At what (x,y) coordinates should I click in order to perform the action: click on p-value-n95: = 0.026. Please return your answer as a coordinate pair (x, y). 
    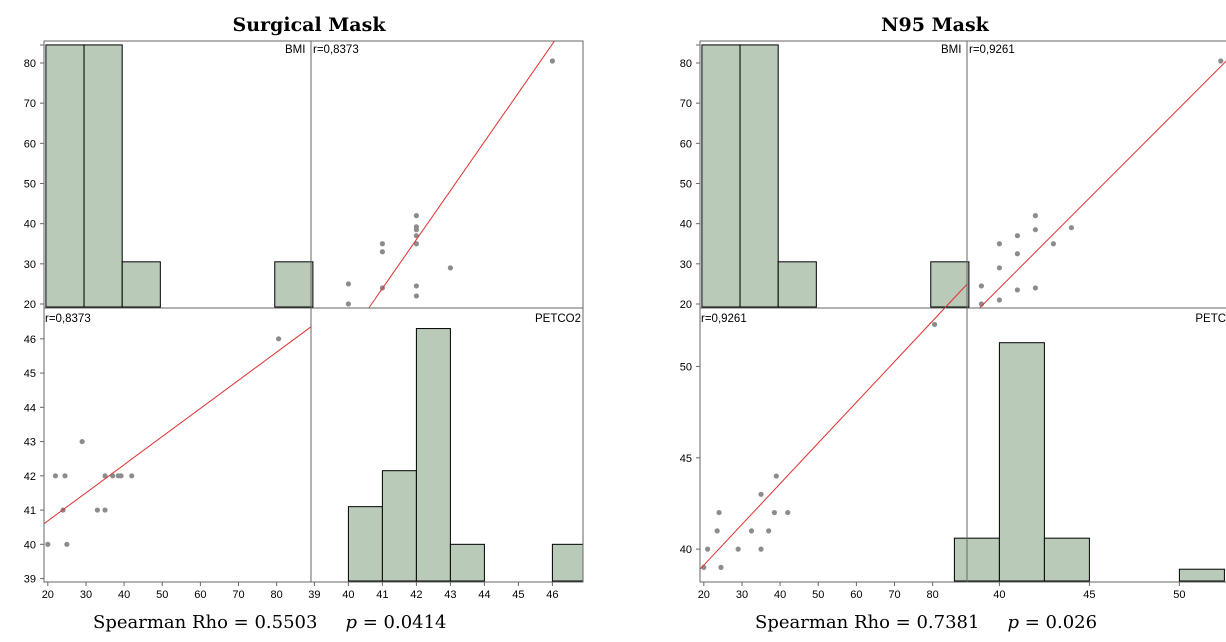
    Looking at the image, I should click on (1061, 622).